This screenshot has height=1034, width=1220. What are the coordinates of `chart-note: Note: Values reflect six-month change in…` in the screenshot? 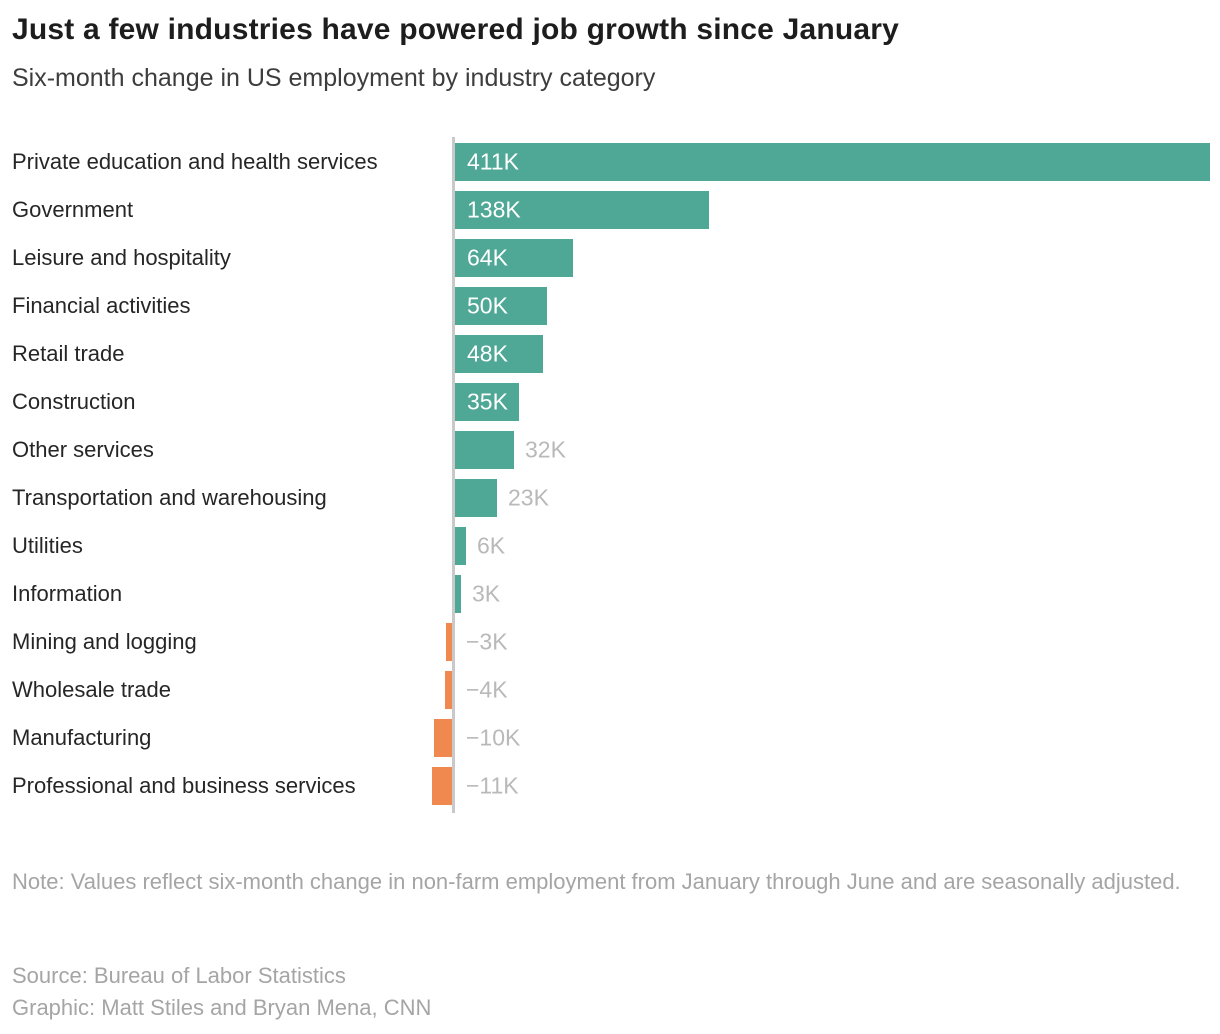 It's located at (596, 881).